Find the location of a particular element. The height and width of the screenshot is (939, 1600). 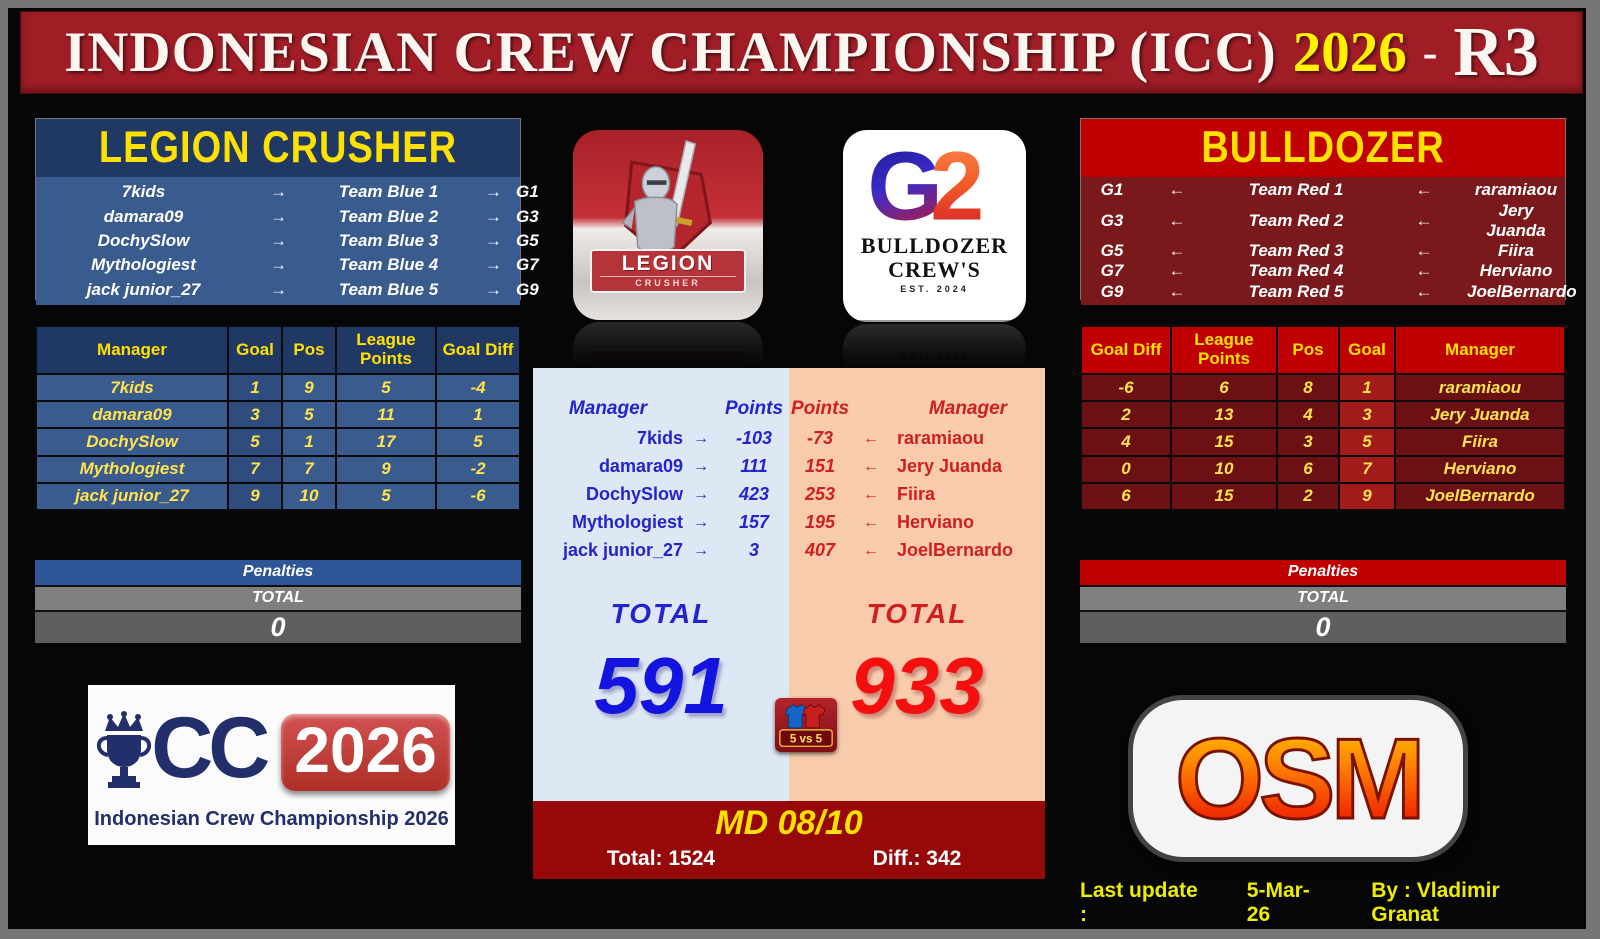

matchday-totals: Total: 1524 Diff.: 342 is located at coordinates (789, 859).